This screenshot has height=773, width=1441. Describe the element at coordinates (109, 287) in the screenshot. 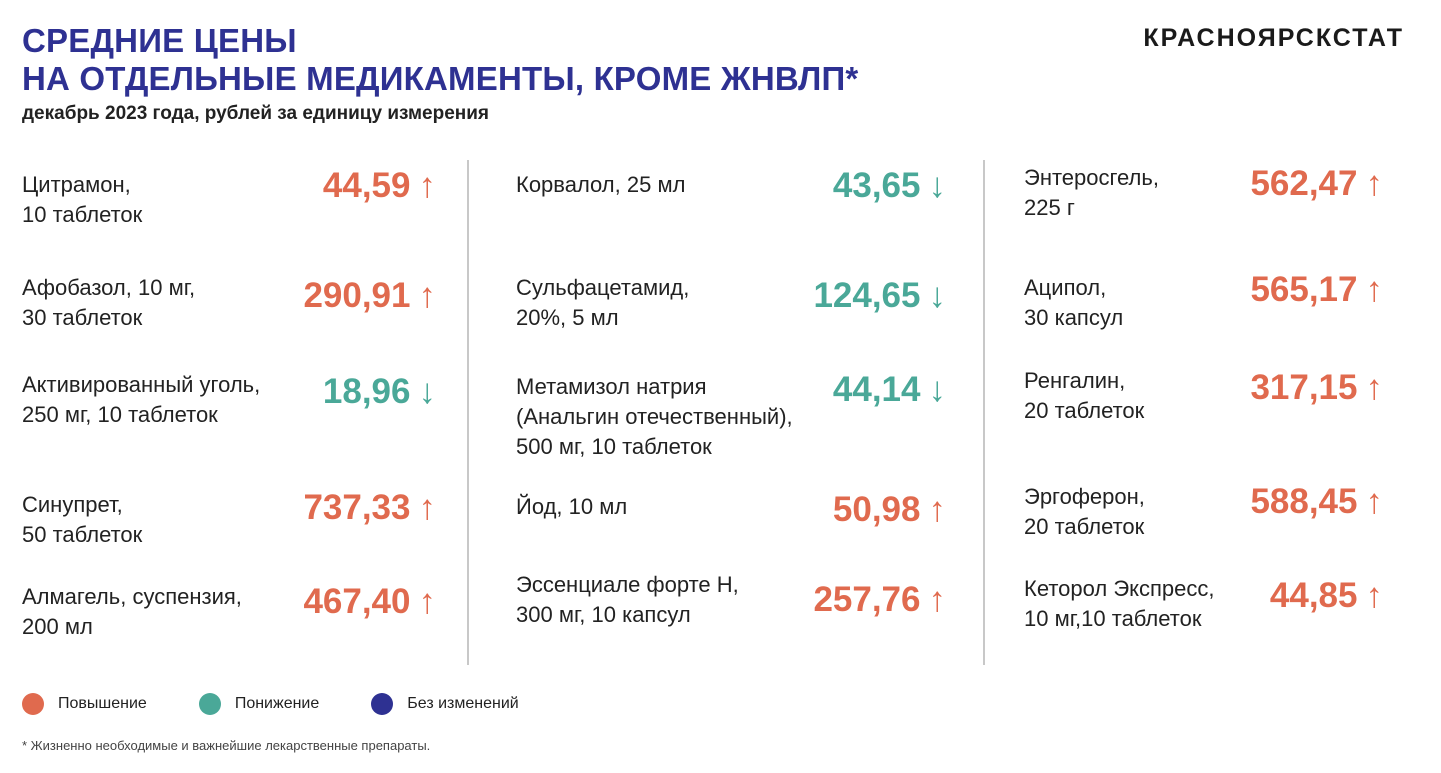

I see `medicine-name-line: Афобазол, 10 мг,` at that location.